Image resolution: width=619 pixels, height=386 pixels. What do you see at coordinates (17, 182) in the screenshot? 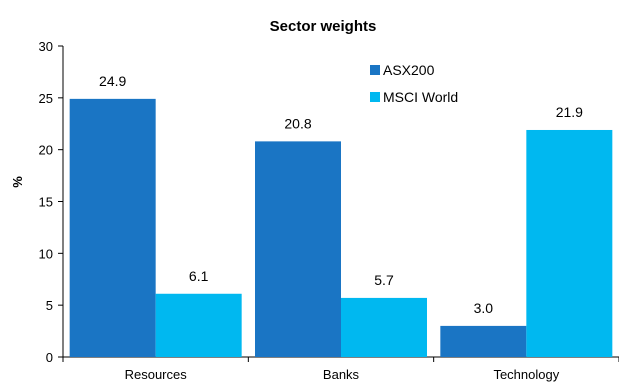
I see `y-axis-label: %` at bounding box center [17, 182].